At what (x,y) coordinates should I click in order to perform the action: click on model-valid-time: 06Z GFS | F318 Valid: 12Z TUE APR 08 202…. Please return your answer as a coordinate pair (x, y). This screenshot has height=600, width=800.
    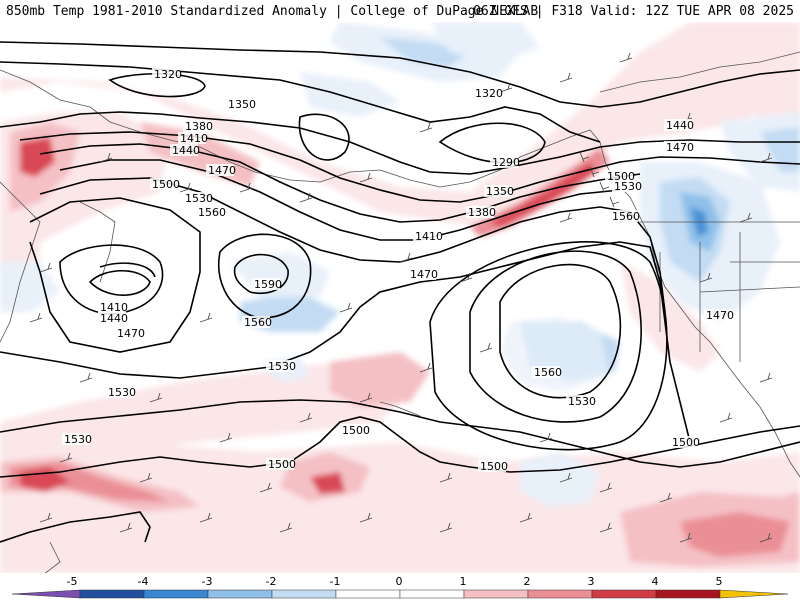
    Looking at the image, I should click on (633, 11).